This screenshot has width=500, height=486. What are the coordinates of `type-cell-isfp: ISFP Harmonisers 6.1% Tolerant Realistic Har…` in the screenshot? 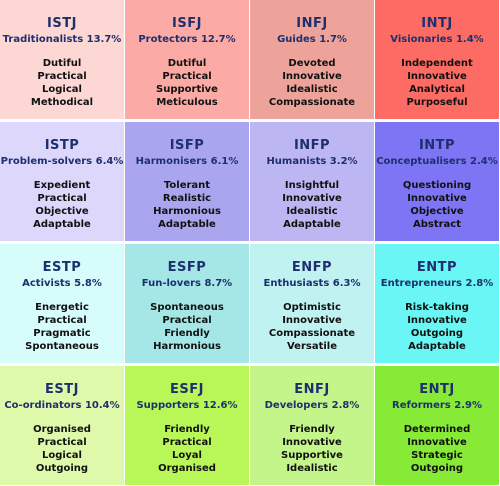 It's located at (187, 181).